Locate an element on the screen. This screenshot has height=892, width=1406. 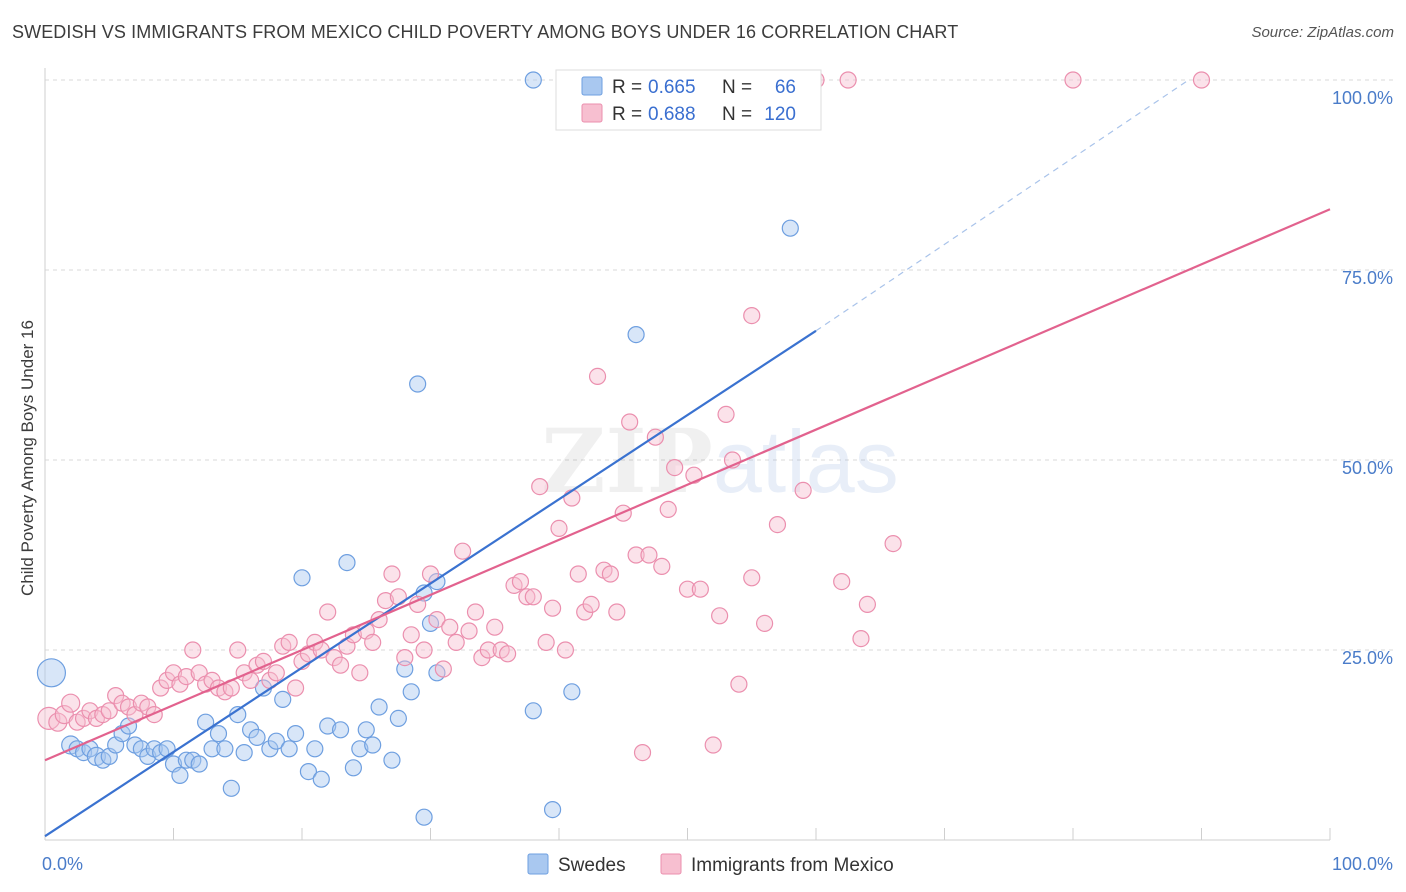
y-tick-label-0: 25.0% is located at coordinates (1367, 658).